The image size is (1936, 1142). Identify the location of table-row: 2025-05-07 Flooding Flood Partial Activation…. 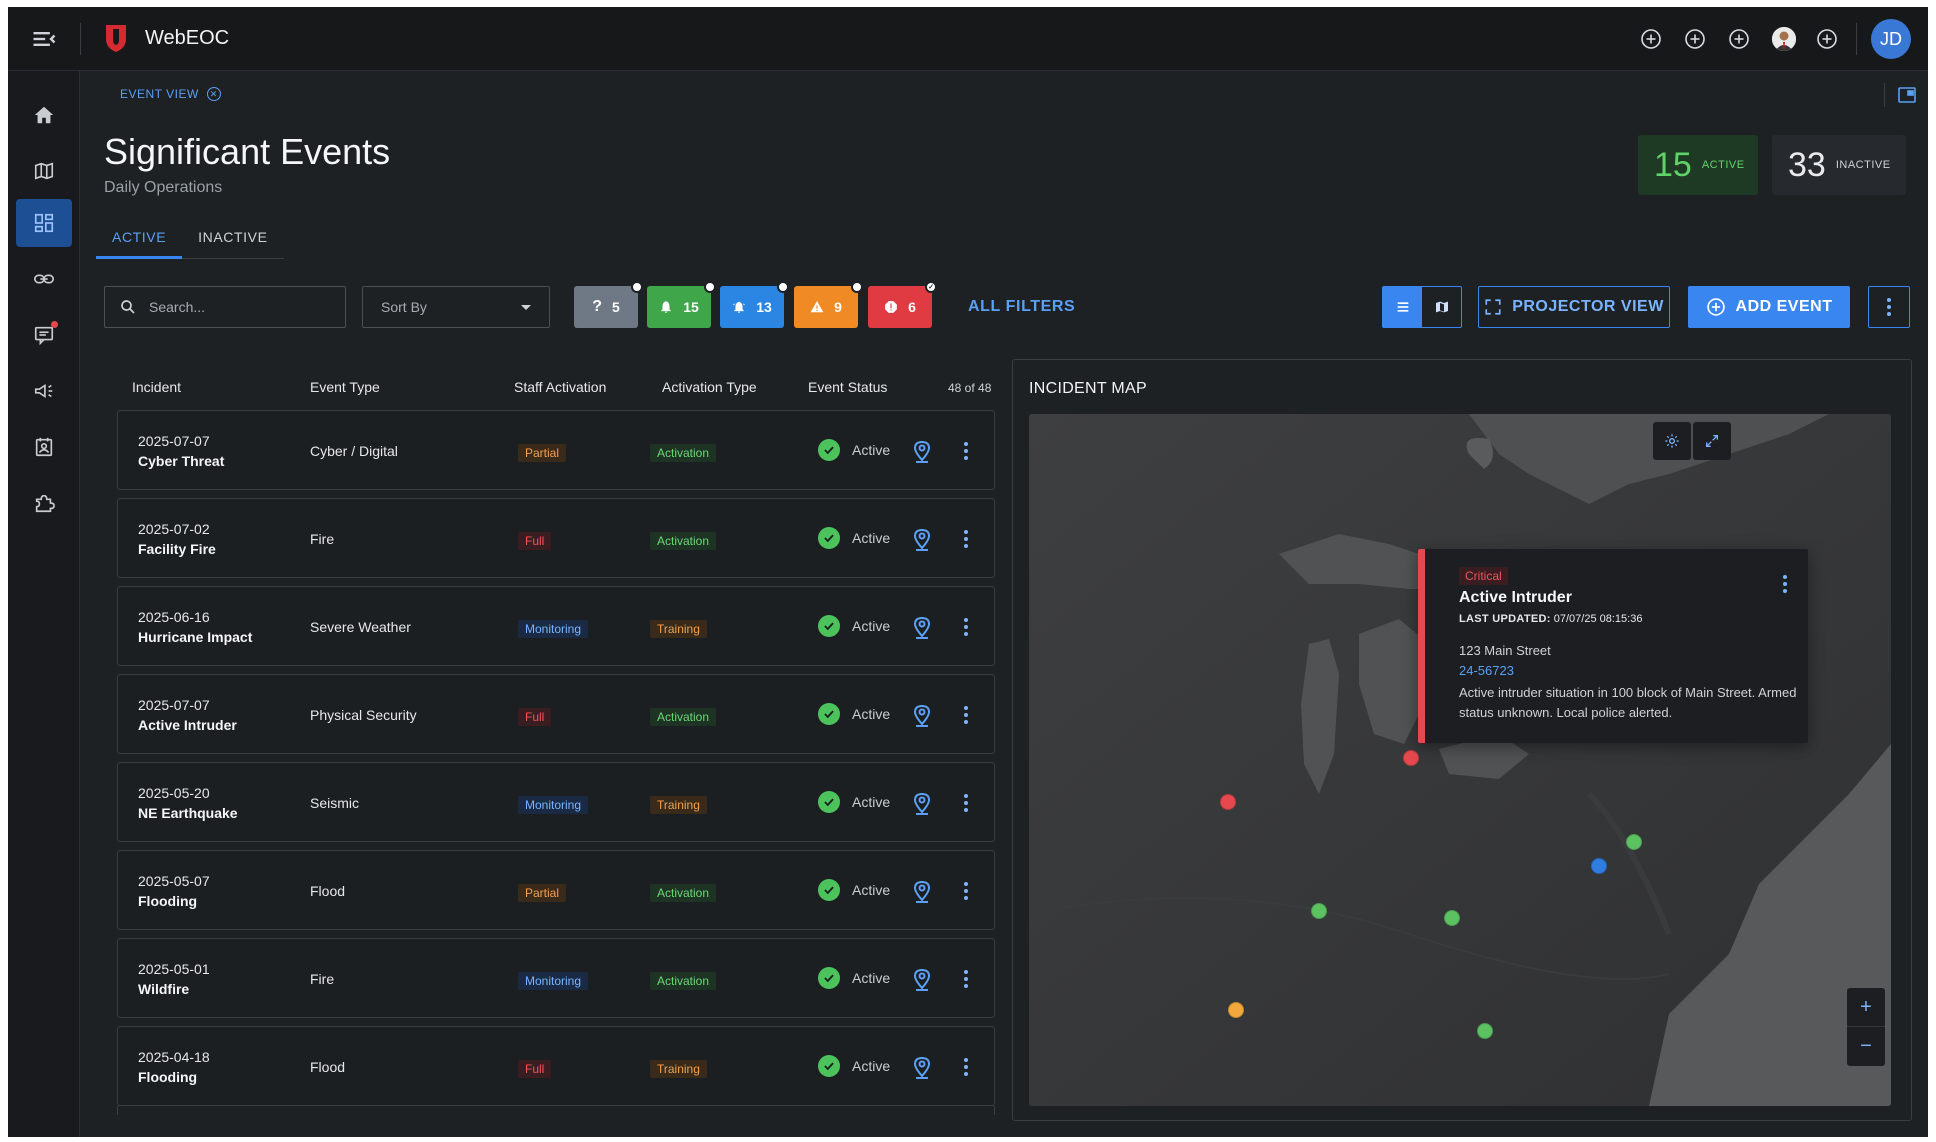
(556, 890).